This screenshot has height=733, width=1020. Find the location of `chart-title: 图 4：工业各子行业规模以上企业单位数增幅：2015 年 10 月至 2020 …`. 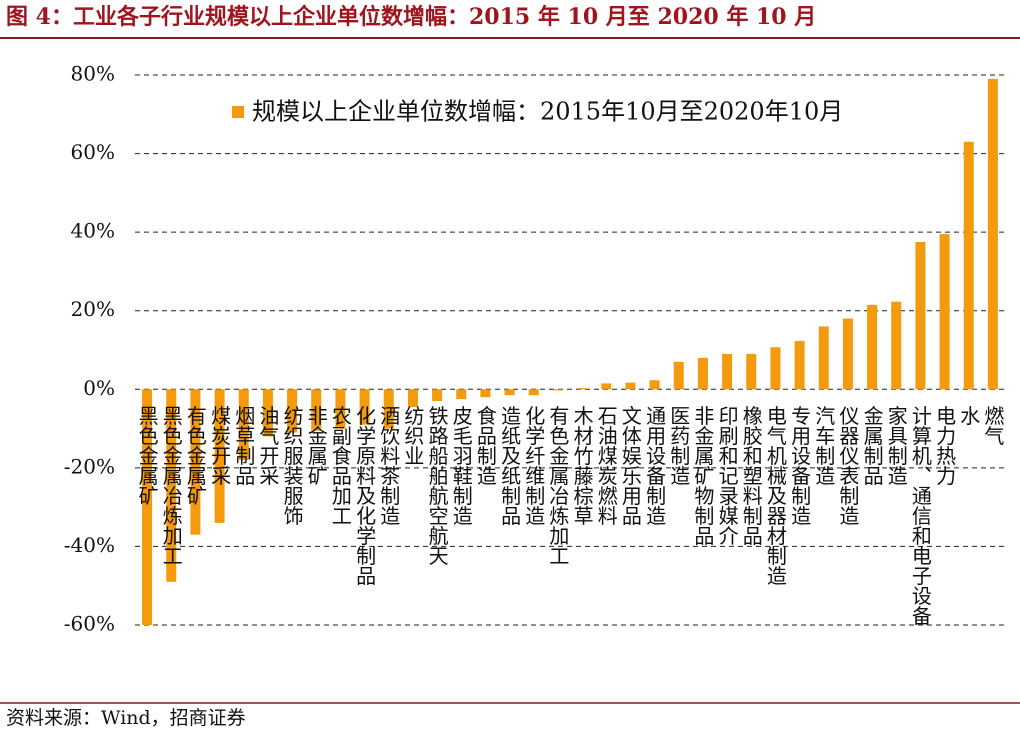

chart-title: 图 4：工业各子行业规模以上企业单位数增幅：2015 年 10 月至 2020 … is located at coordinates (411, 17).